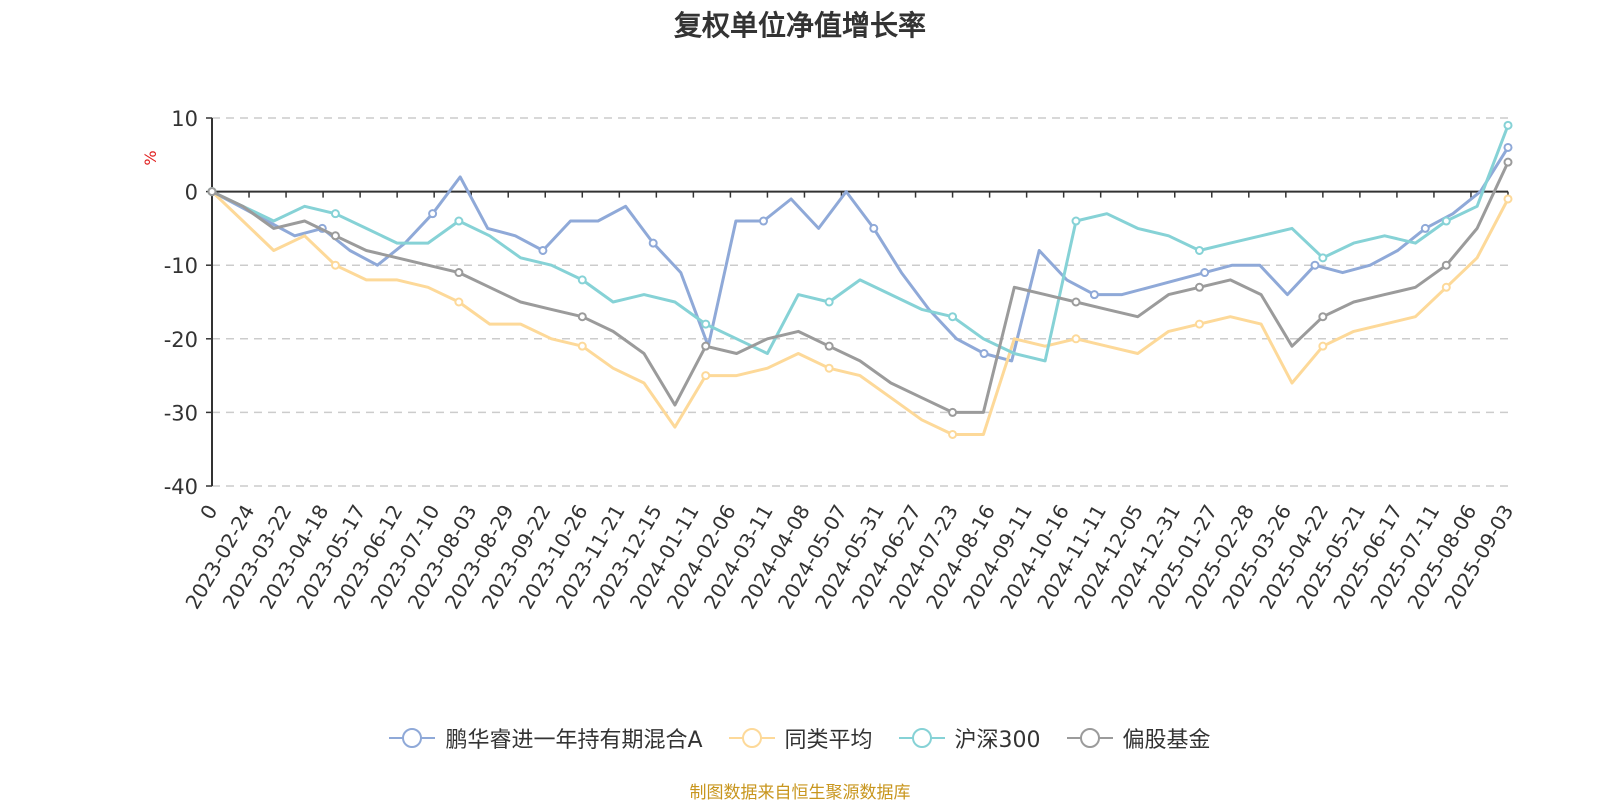  Describe the element at coordinates (828, 740) in the screenshot. I see `legend-label: 同类平均` at that location.